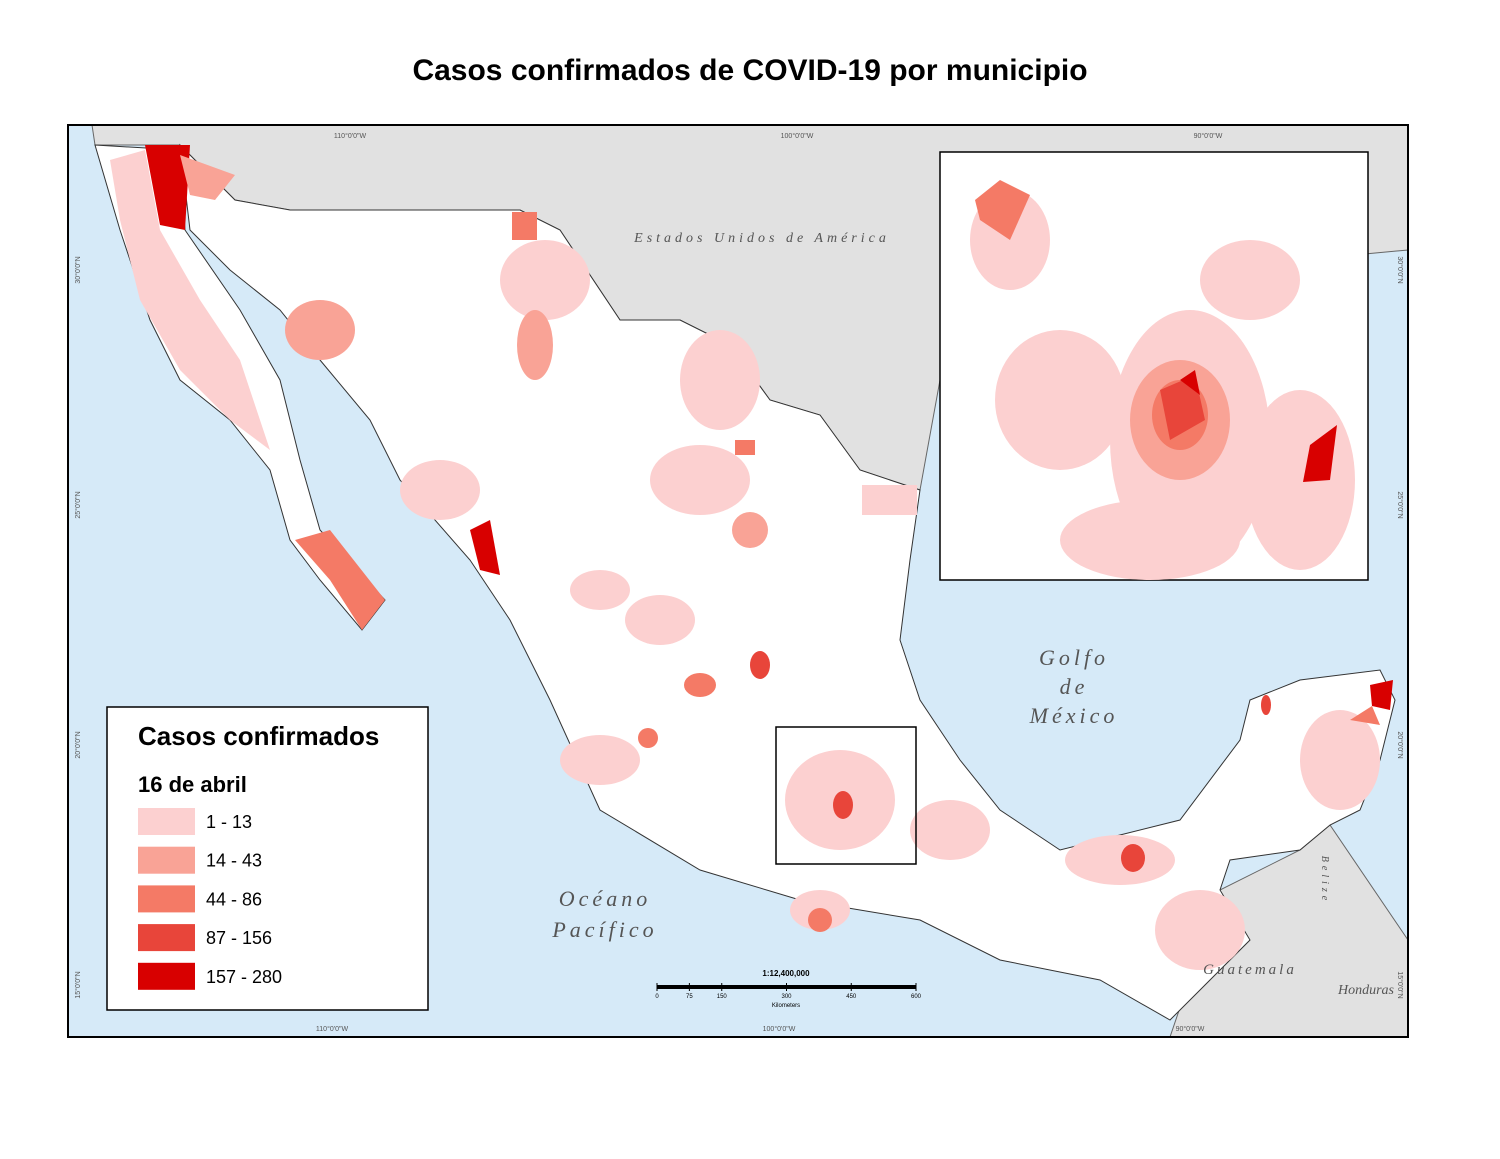  I want to click on place-label: Pacífico, so click(604, 929).